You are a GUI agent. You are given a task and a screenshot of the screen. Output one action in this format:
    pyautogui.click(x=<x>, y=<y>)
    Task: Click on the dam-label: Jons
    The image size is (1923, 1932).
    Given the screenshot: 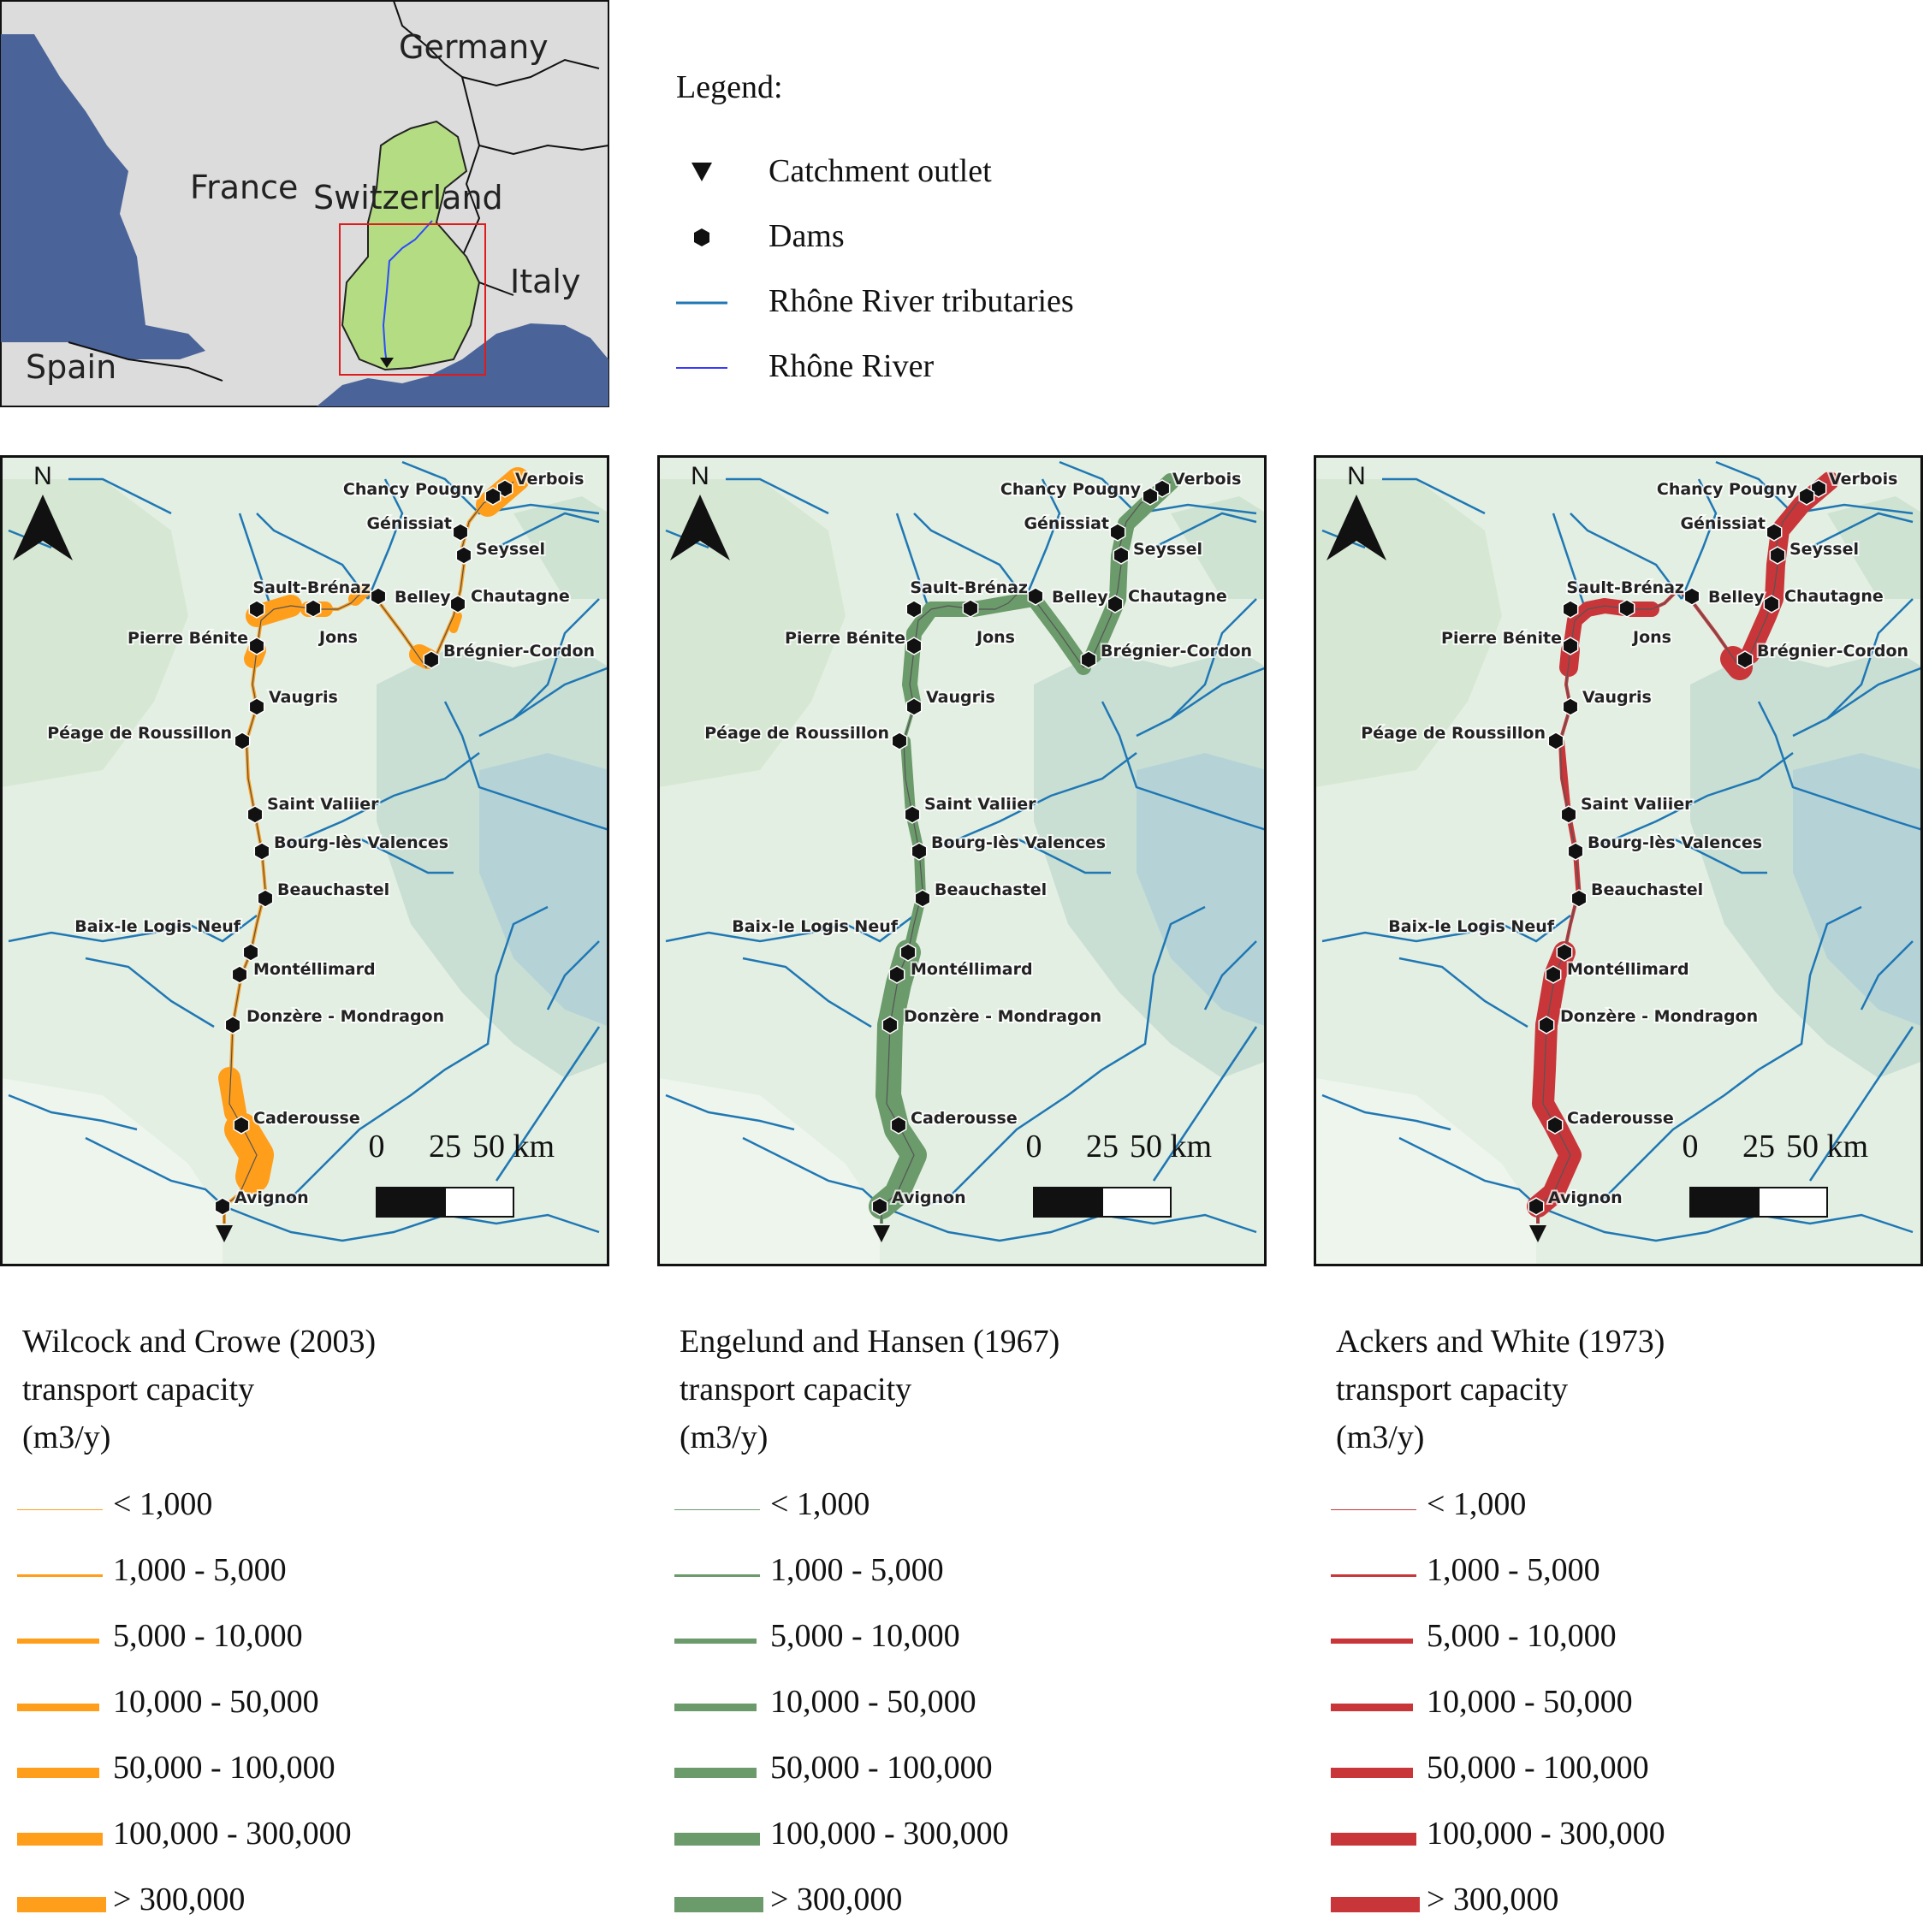 What is the action you would take?
    pyautogui.click(x=338, y=637)
    